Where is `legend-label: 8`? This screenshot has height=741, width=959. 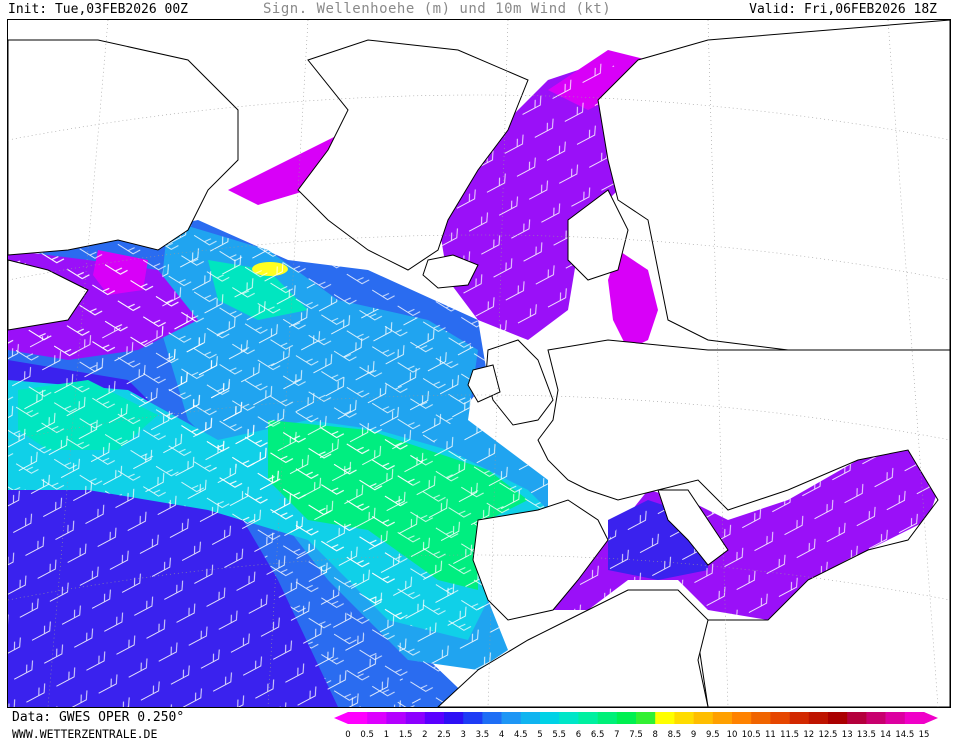 legend-label: 8 is located at coordinates (654, 734).